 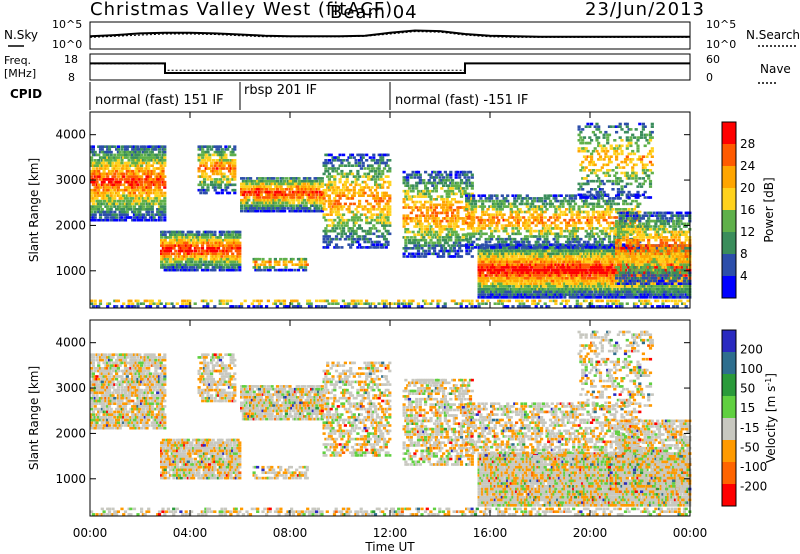 What do you see at coordinates (738, 210) in the screenshot?
I see `power-colorbar: 28 24 20 16 12 8 4` at bounding box center [738, 210].